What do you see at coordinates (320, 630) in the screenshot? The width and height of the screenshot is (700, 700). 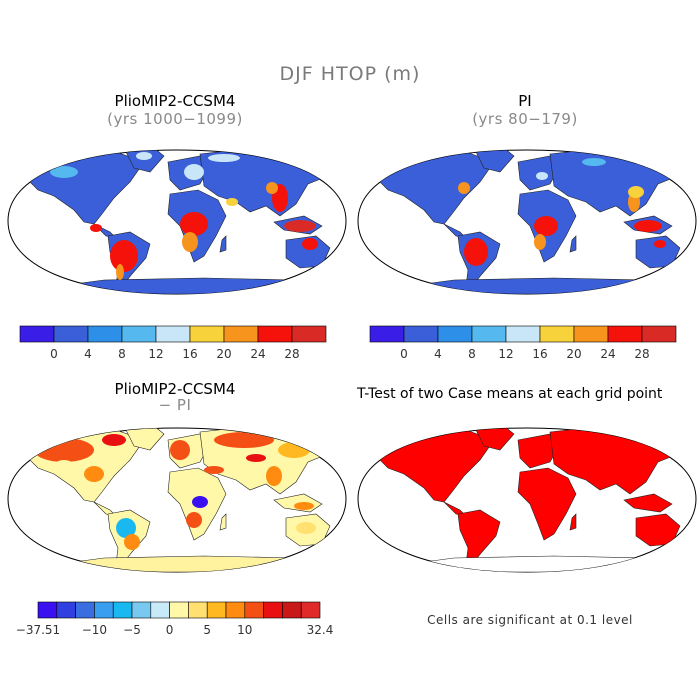 I see `colorbar-tick-label: 32.4` at bounding box center [320, 630].